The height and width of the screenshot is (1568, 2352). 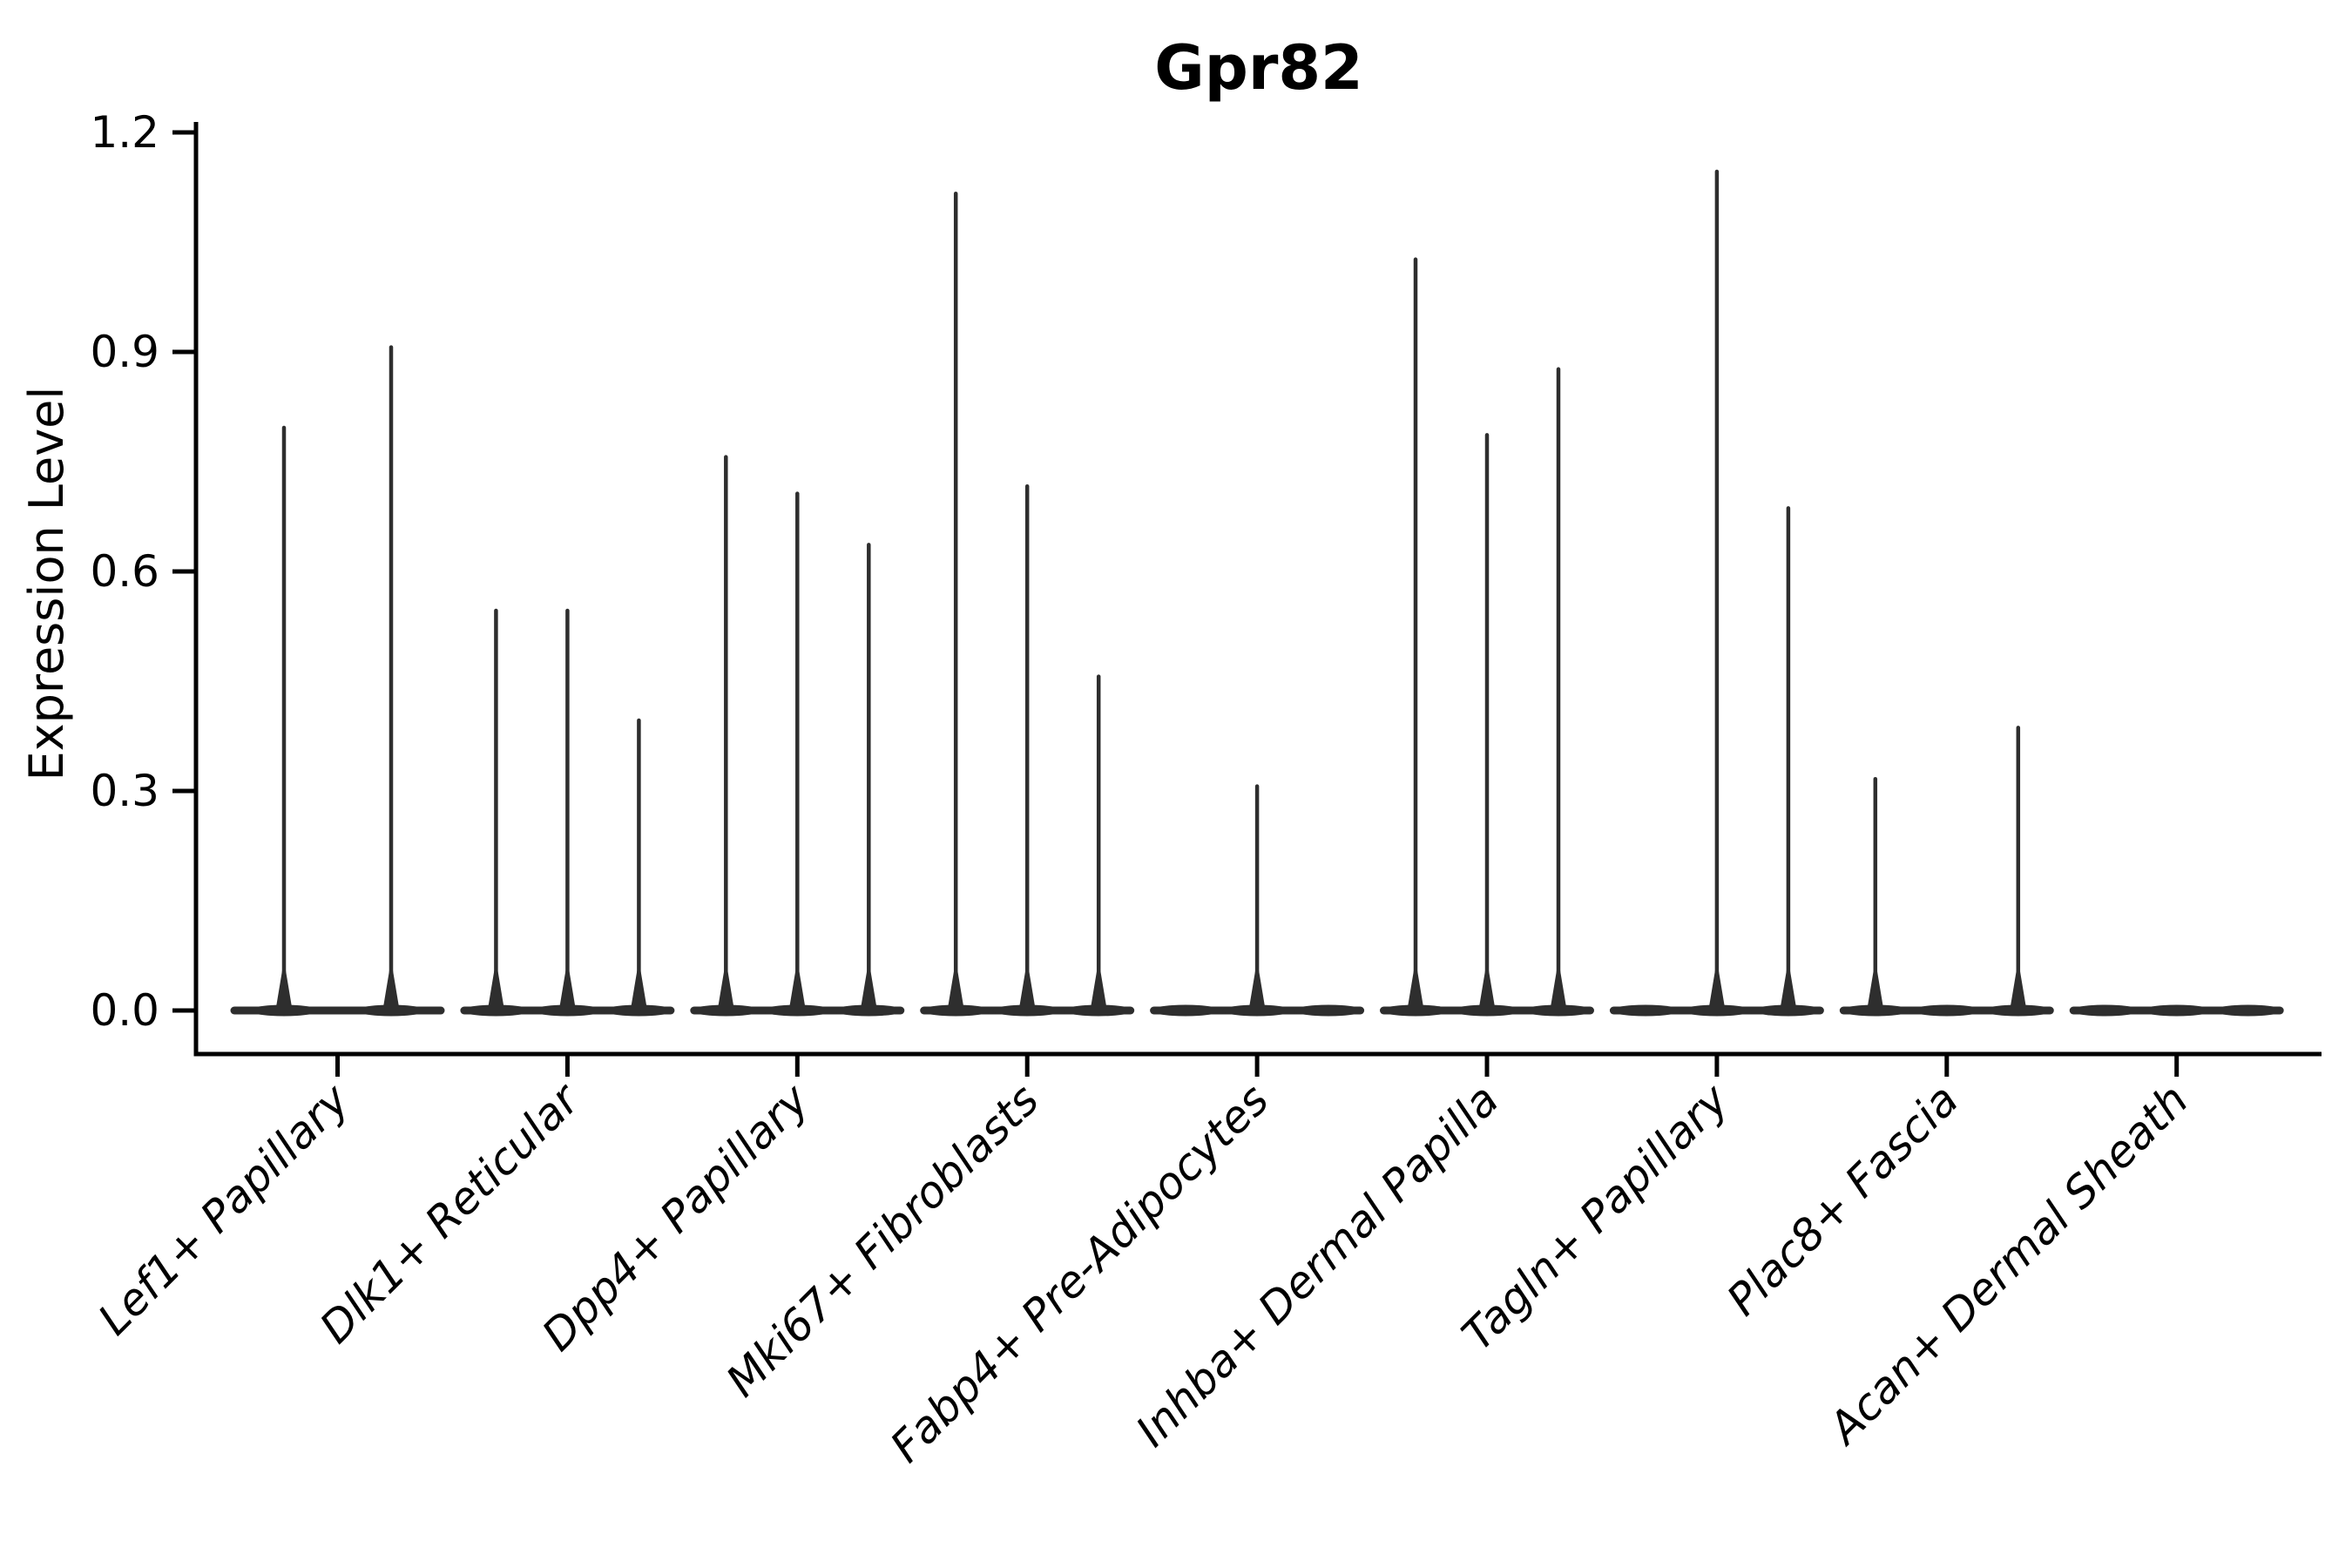 What do you see at coordinates (225, 1208) in the screenshot?
I see `x-tick-label: Lef1+ Papillary` at bounding box center [225, 1208].